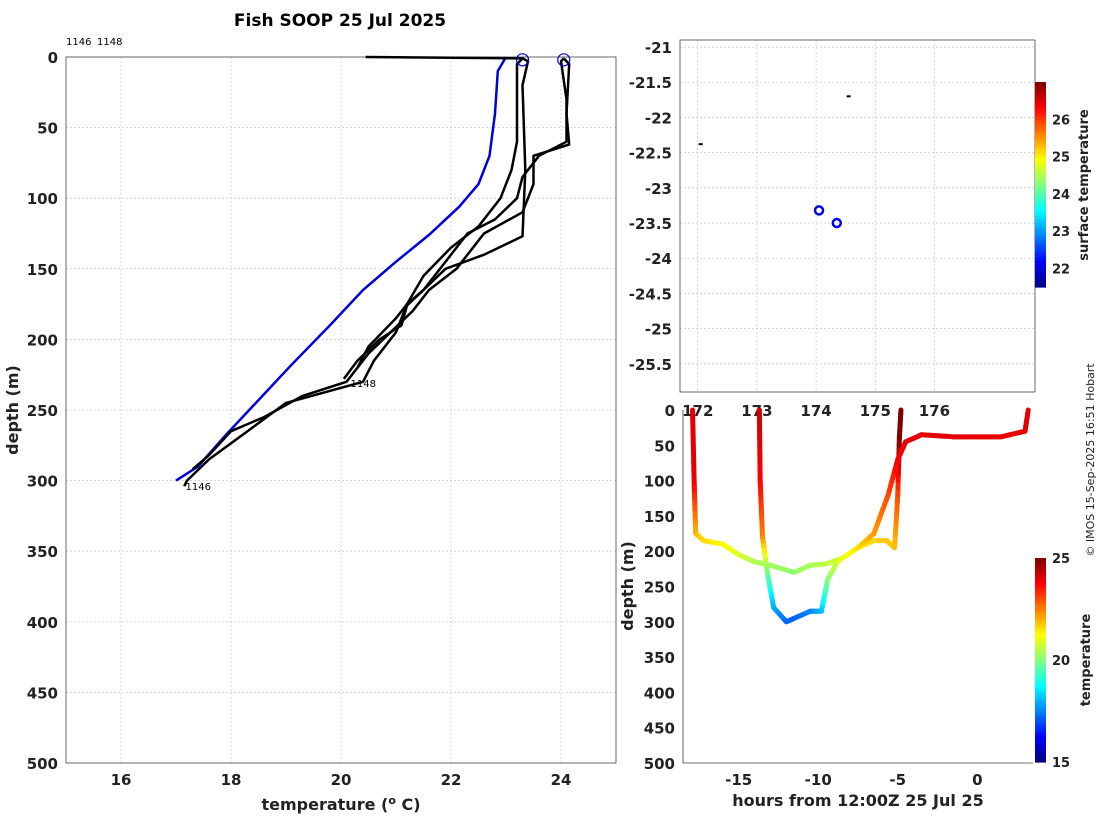 Image resolution: width=1100 pixels, height=820 pixels. What do you see at coordinates (78, 42) in the screenshot?
I see `top-label-1146: 1146` at bounding box center [78, 42].